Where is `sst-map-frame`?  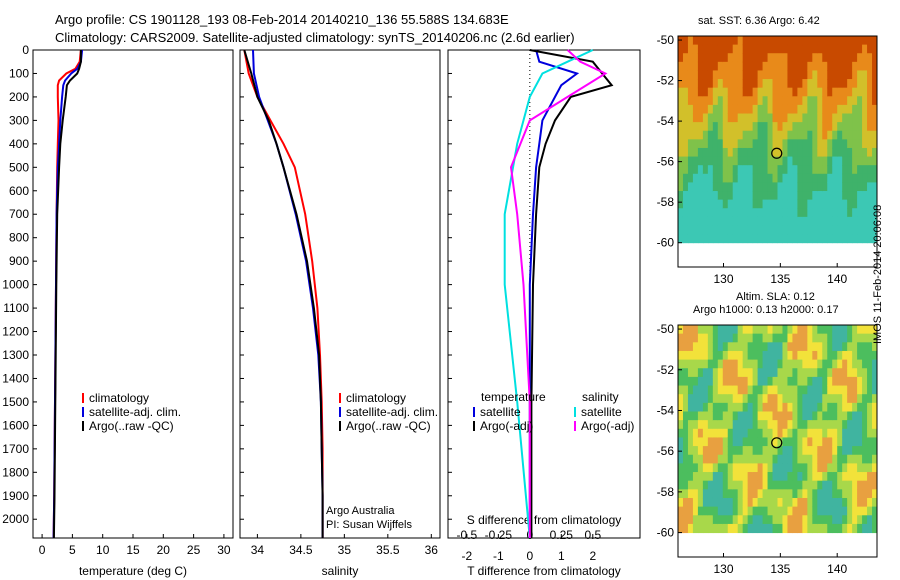
sst-map-frame is located at coordinates (777, 151).